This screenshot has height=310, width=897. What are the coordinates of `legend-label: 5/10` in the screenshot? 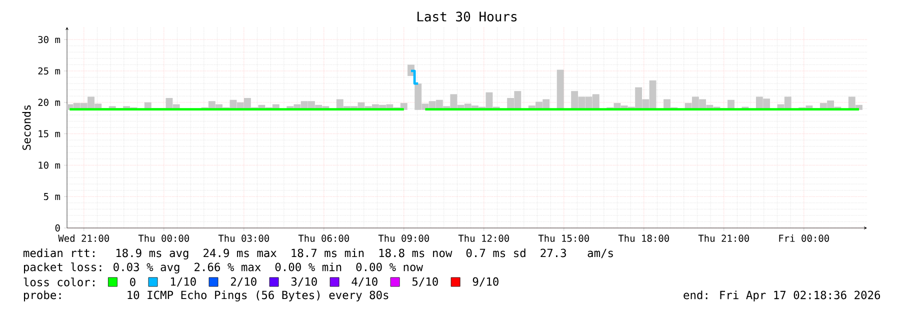 It's located at (425, 282).